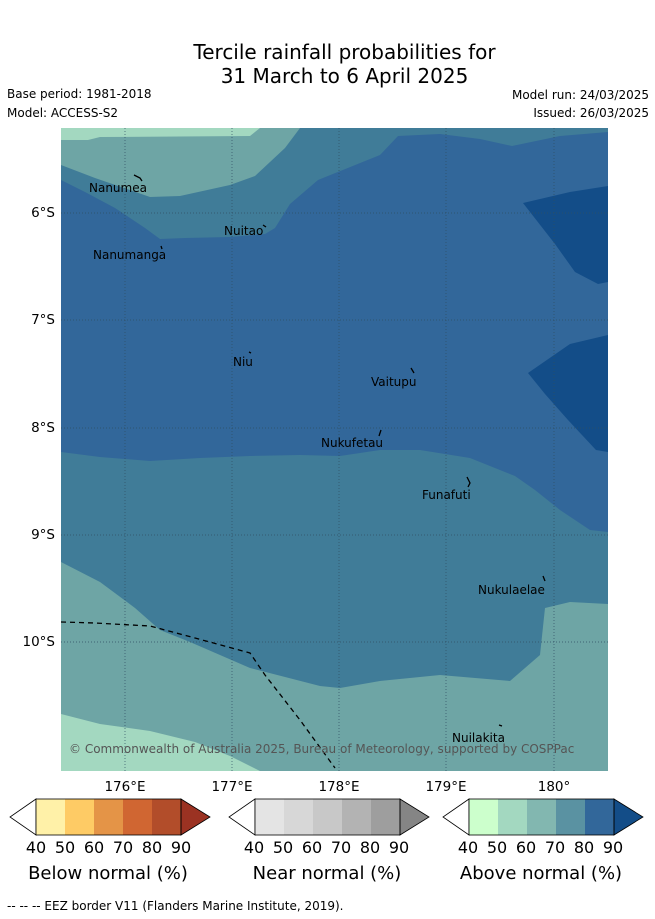  I want to click on zone-above-90-north, so click(565, 235).